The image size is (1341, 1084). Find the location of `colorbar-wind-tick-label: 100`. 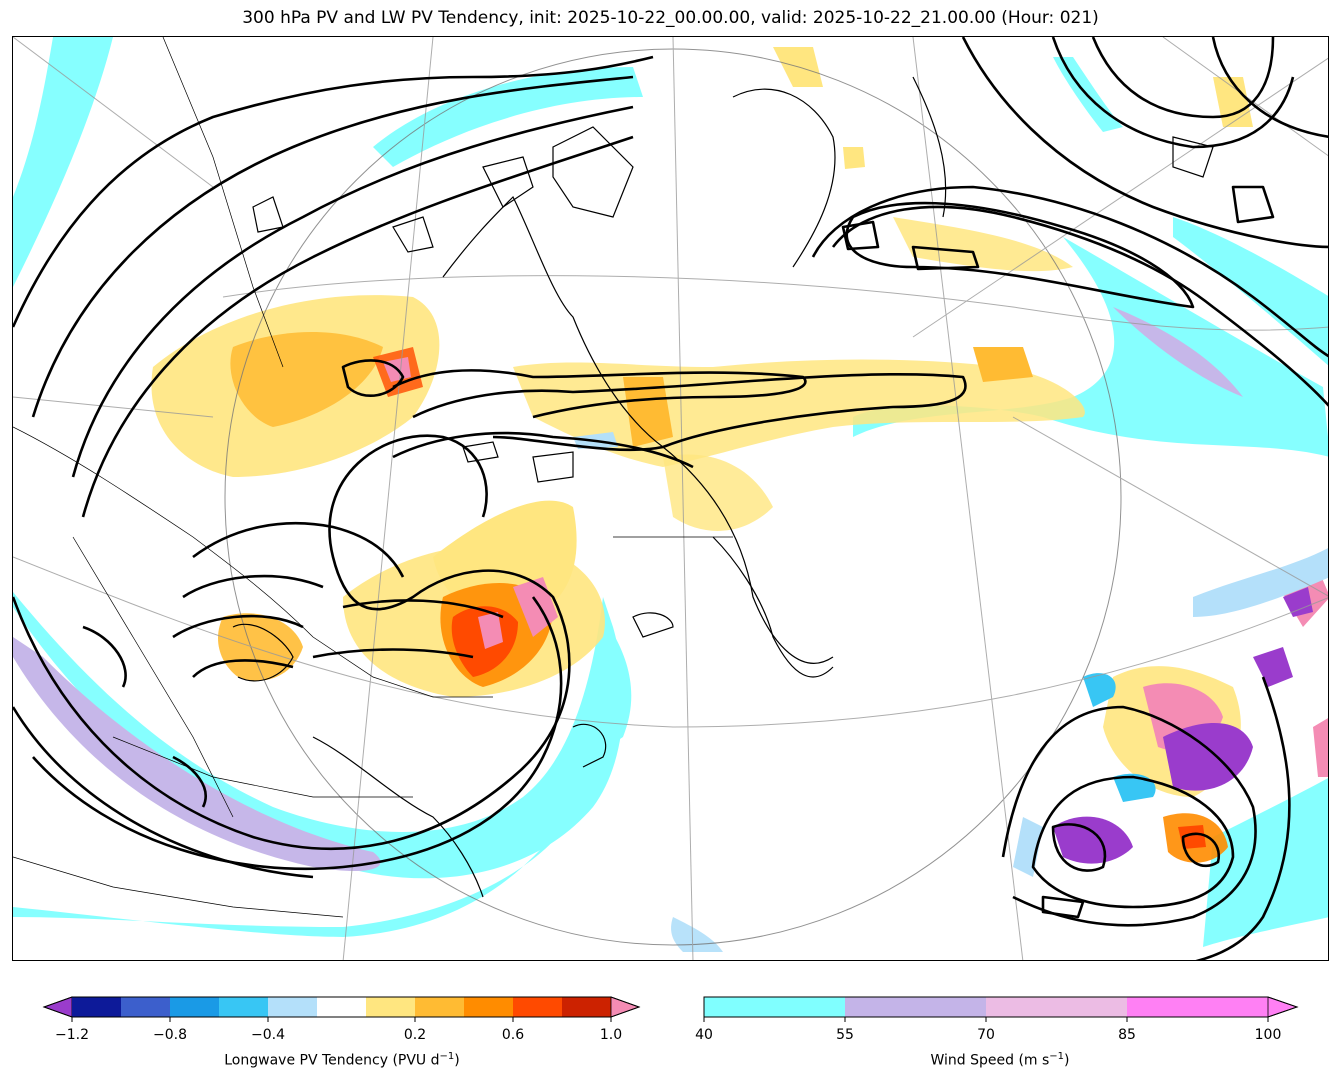

colorbar-wind-tick-label: 100 is located at coordinates (1268, 1035).